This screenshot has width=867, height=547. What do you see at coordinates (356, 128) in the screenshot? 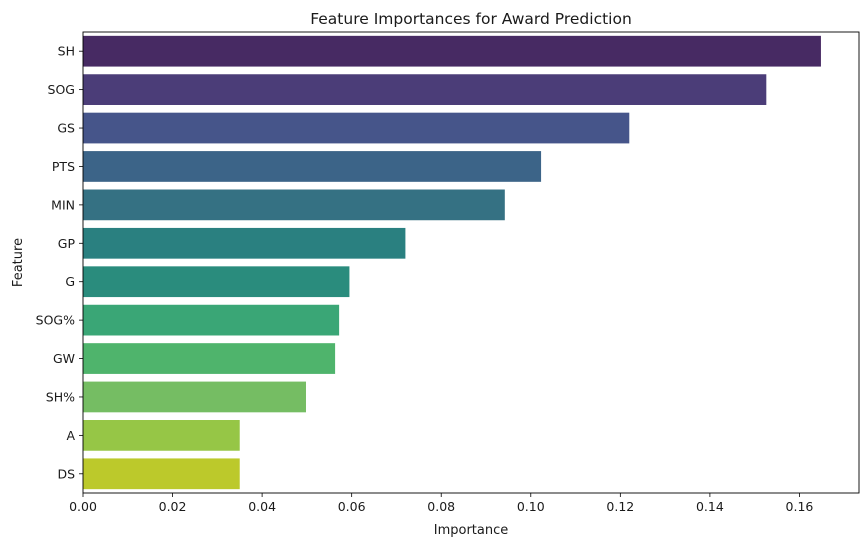
I see `bar-gs` at bounding box center [356, 128].